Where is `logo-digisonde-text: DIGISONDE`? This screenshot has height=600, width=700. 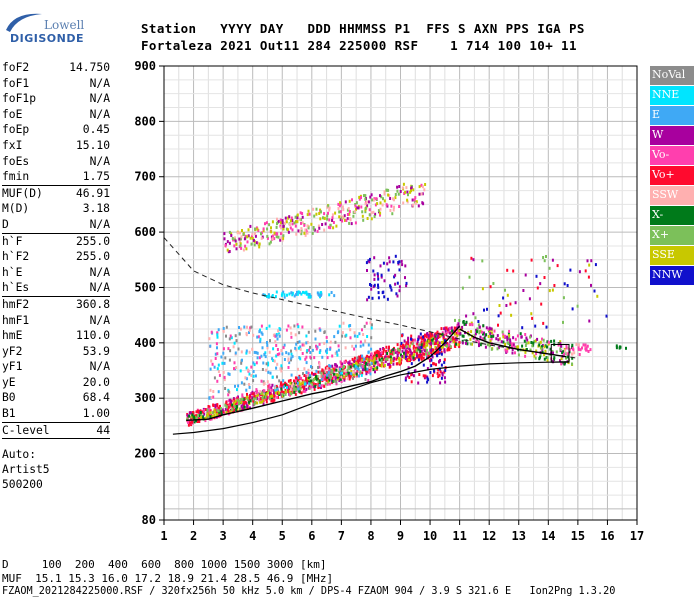
logo-digisonde-text: DIGISONDE is located at coordinates (47, 38).